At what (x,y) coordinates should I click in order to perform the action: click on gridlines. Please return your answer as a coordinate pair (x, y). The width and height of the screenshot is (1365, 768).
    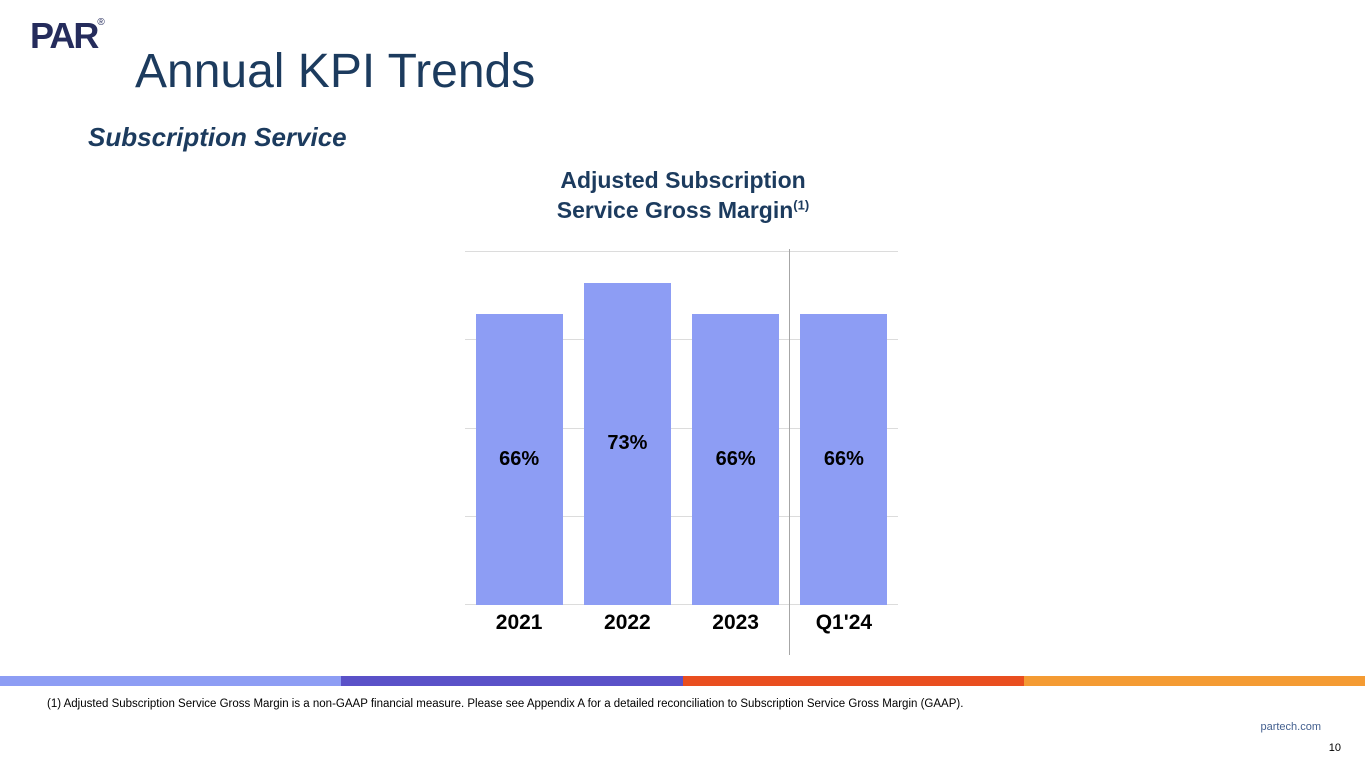
    Looking at the image, I should click on (681, 428).